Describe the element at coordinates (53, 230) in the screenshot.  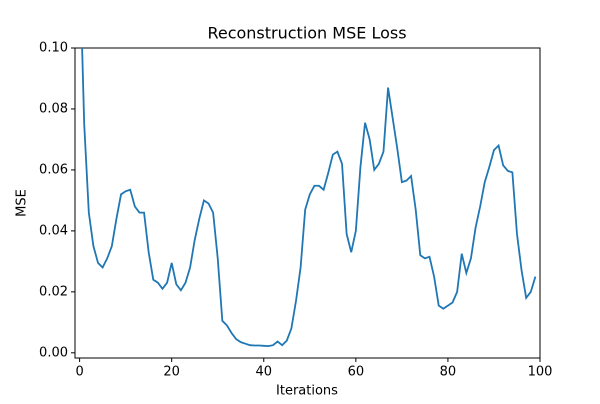
I see `y-tick-label: 0.04` at that location.